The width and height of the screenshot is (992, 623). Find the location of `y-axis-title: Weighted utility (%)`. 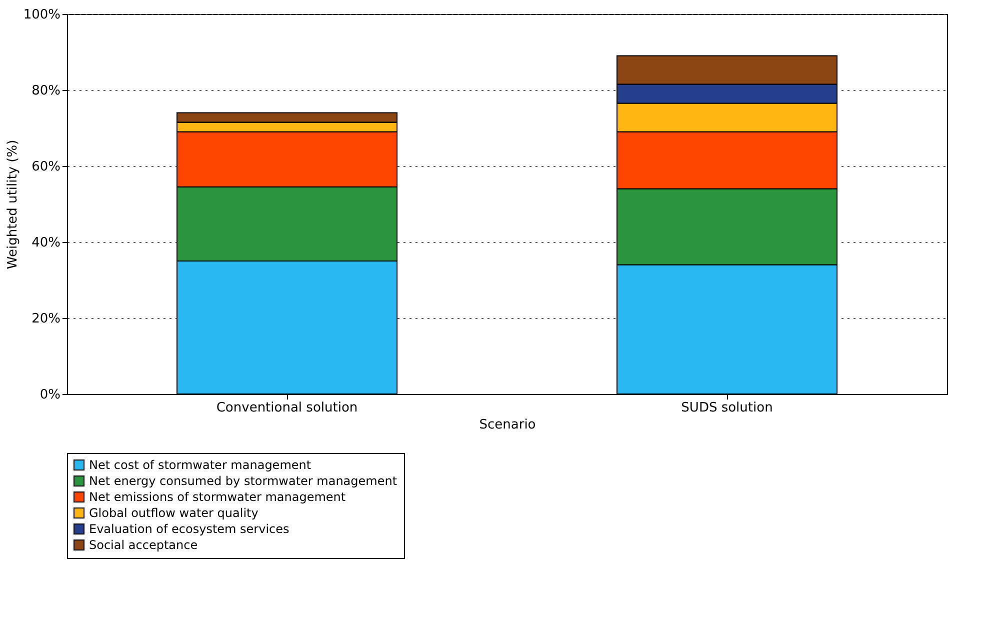

y-axis-title: Weighted utility (%) is located at coordinates (12, 205).